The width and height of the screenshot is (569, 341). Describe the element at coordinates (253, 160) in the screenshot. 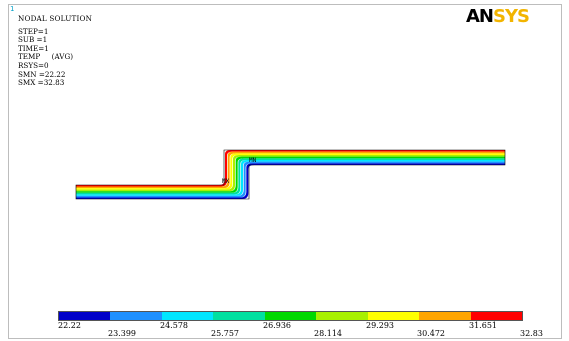

I see `min-marker: MN` at that location.